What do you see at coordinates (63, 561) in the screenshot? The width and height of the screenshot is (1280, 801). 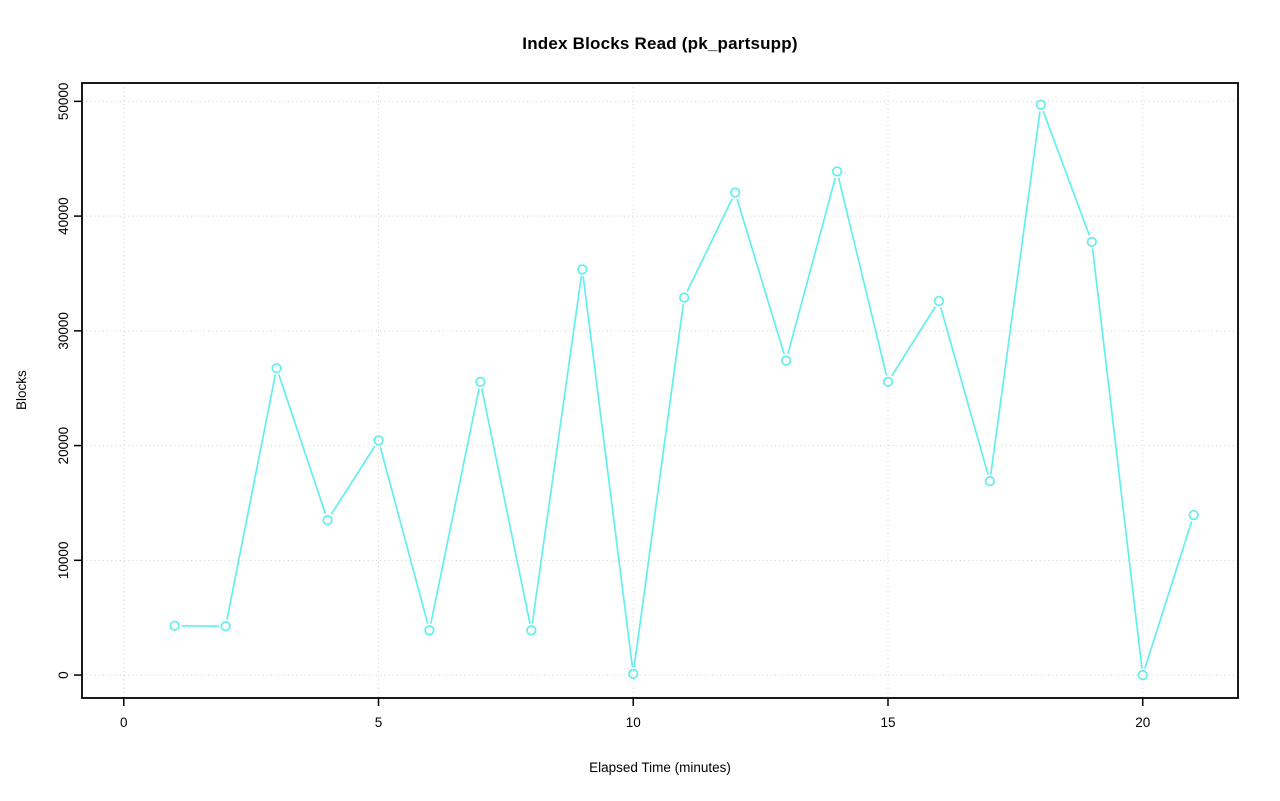 I see `y-axis-tick-label: 10000` at bounding box center [63, 561].